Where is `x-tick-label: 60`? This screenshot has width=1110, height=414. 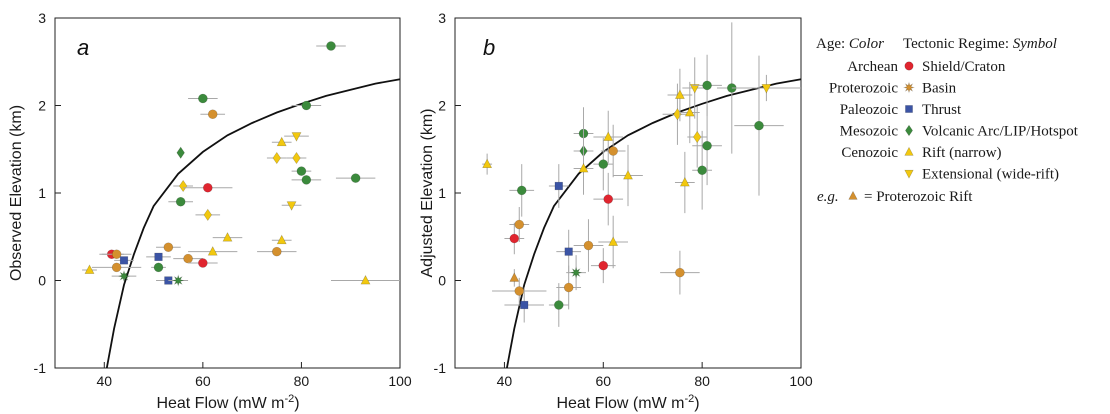 x-tick-label: 60 is located at coordinates (203, 381).